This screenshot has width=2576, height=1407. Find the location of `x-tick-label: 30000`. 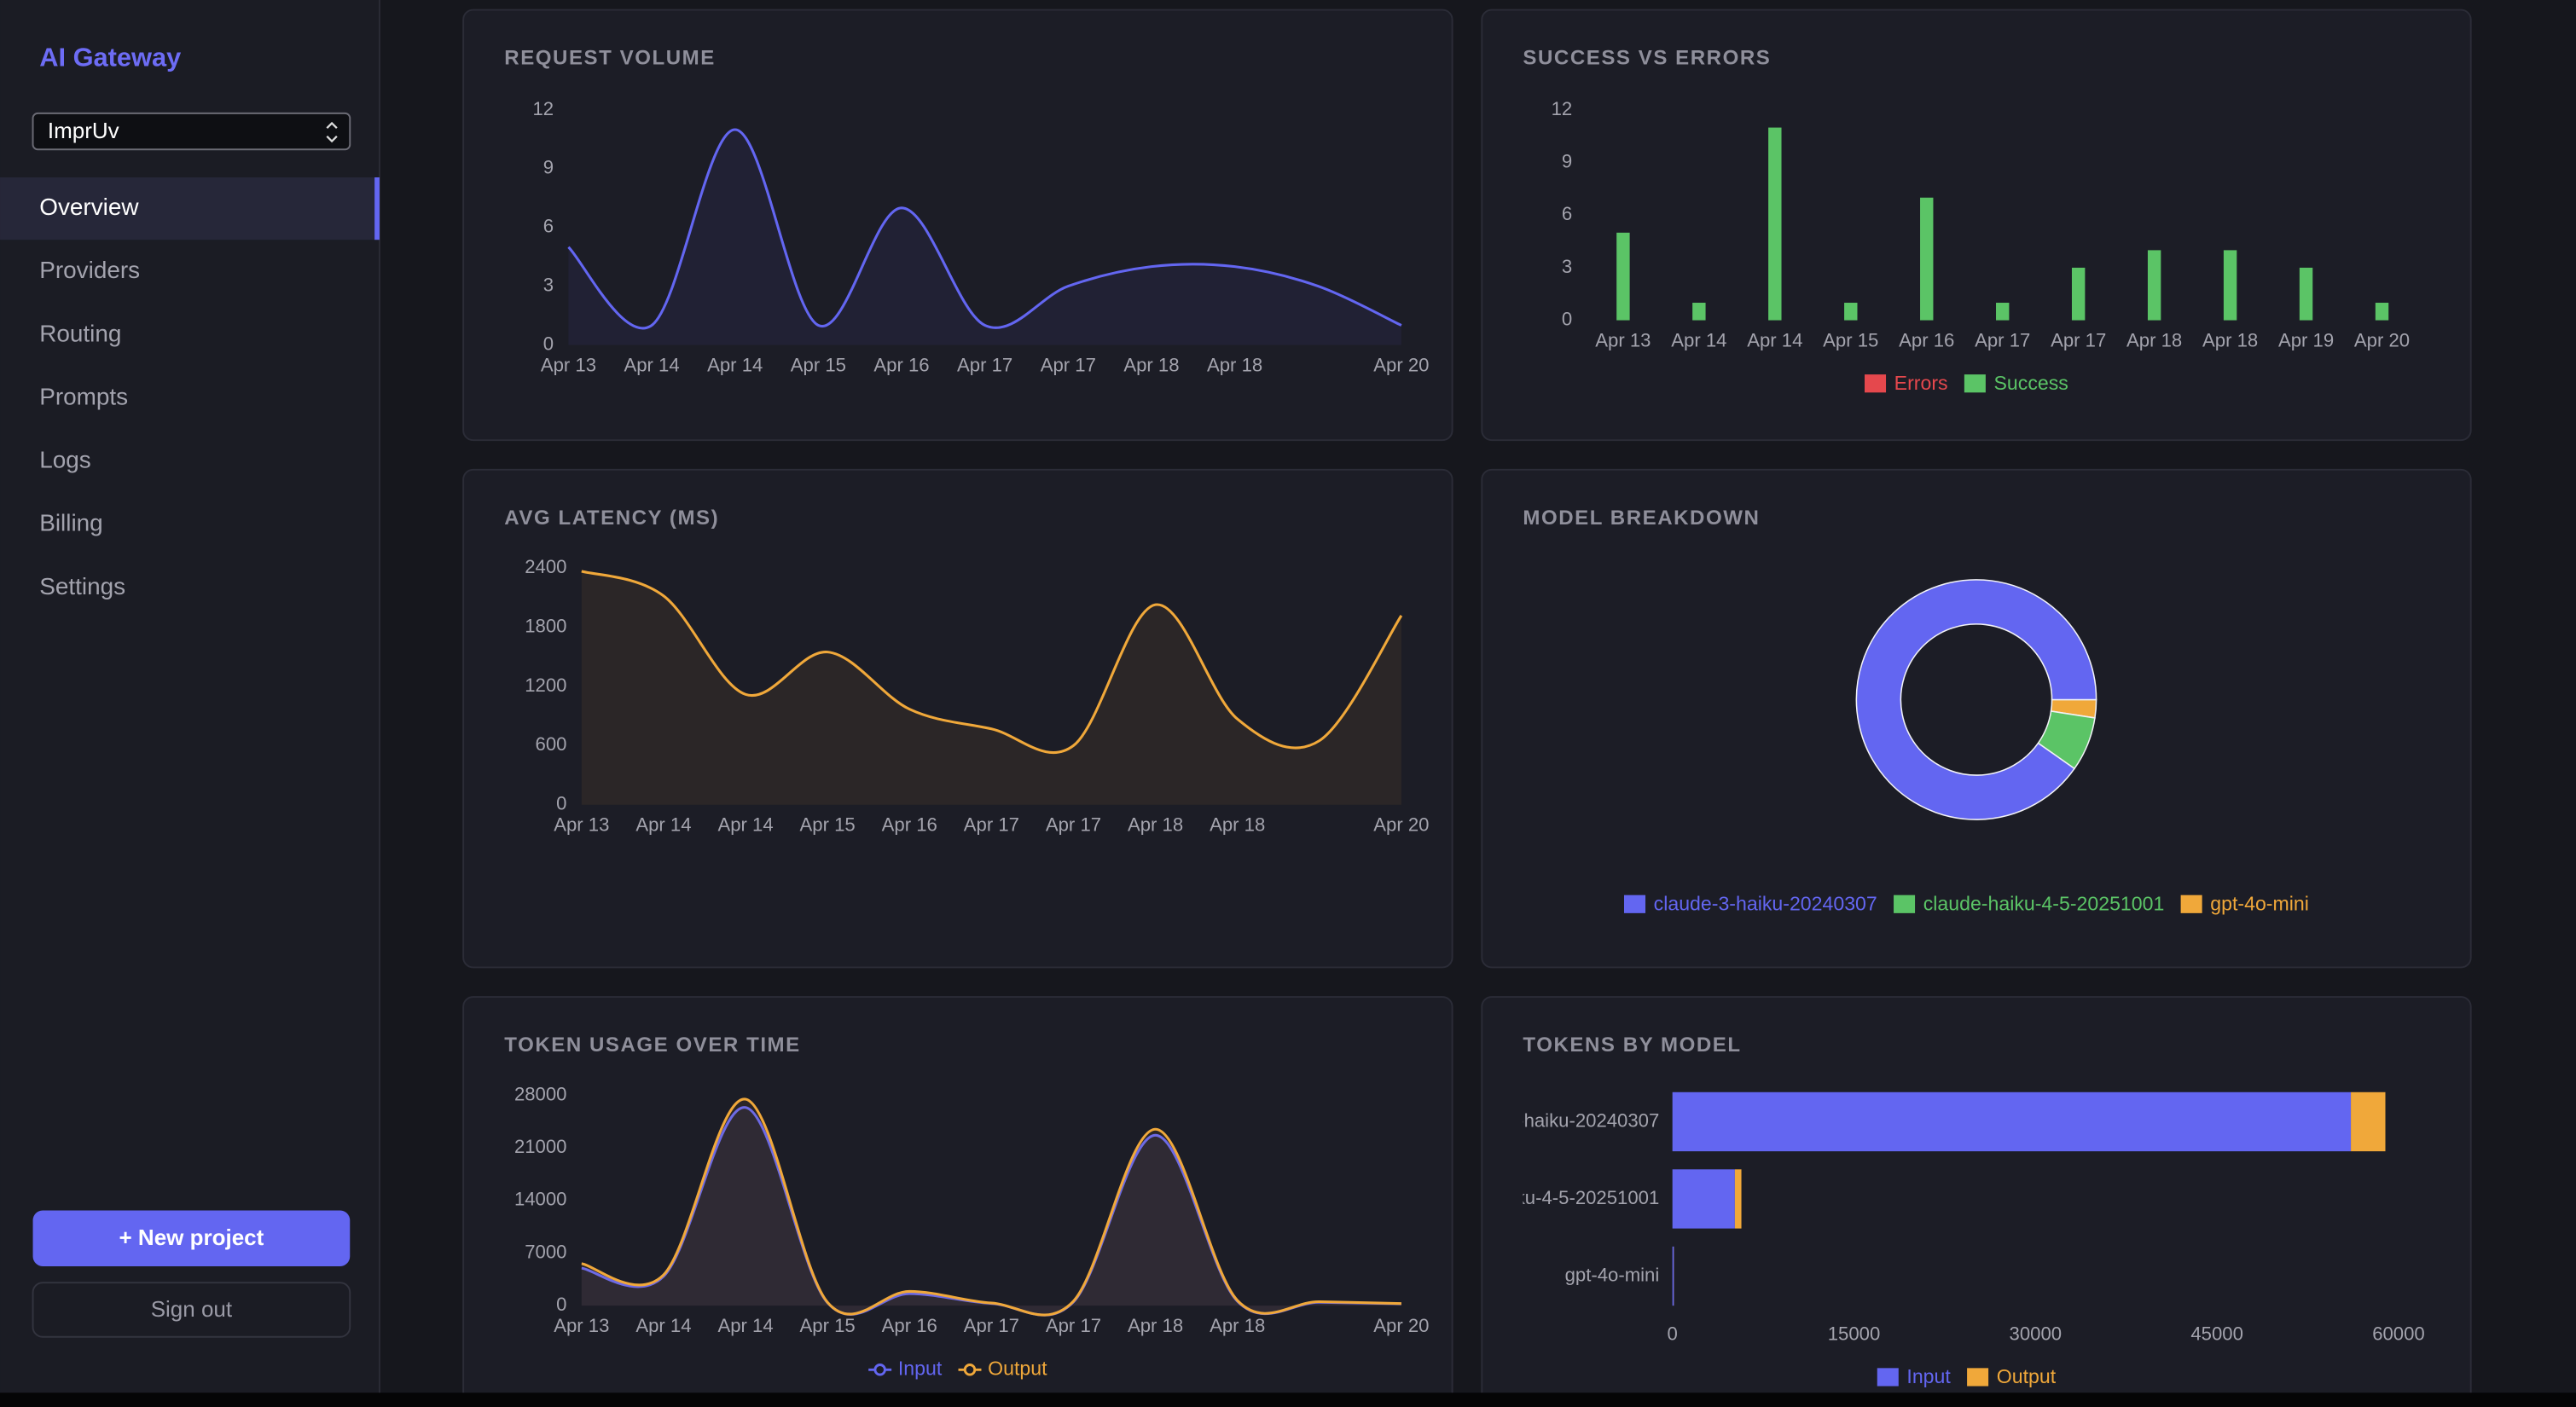

x-tick-label: 30000 is located at coordinates (2036, 1334).